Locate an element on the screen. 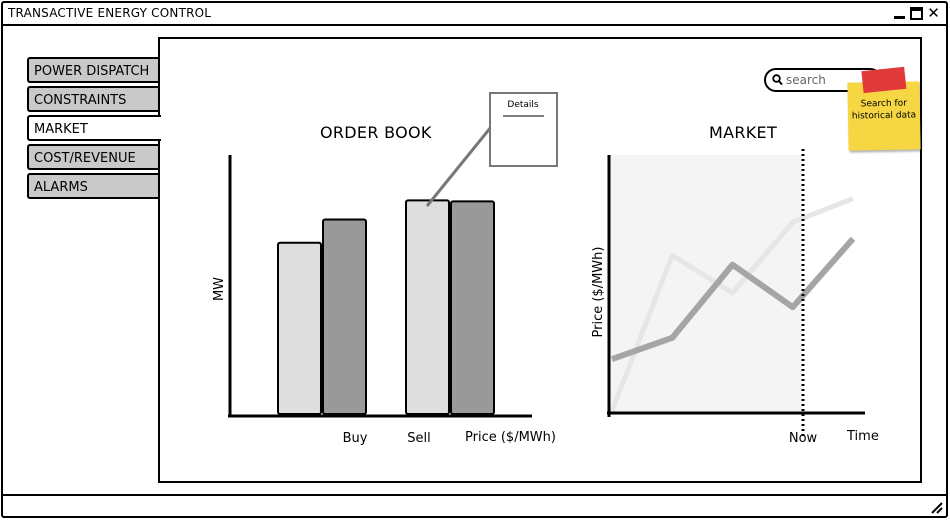  search-input is located at coordinates (826, 80).